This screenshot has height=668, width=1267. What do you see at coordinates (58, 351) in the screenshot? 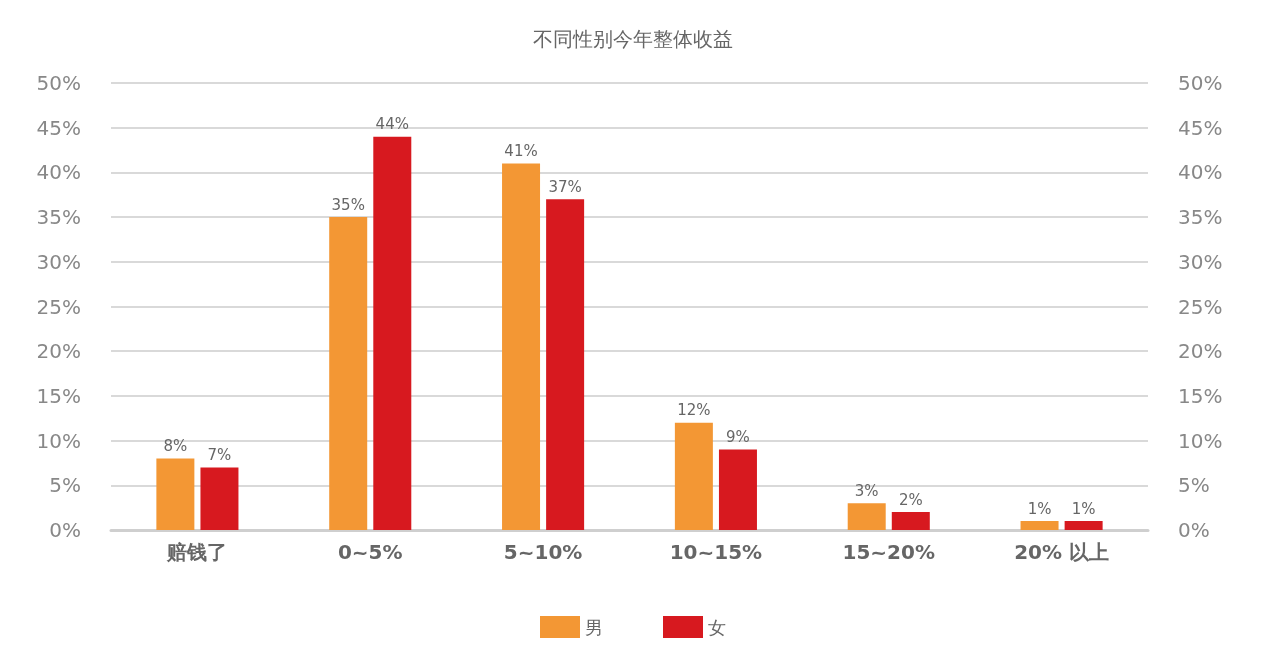
I see `y-tick-label: 20%` at bounding box center [58, 351].